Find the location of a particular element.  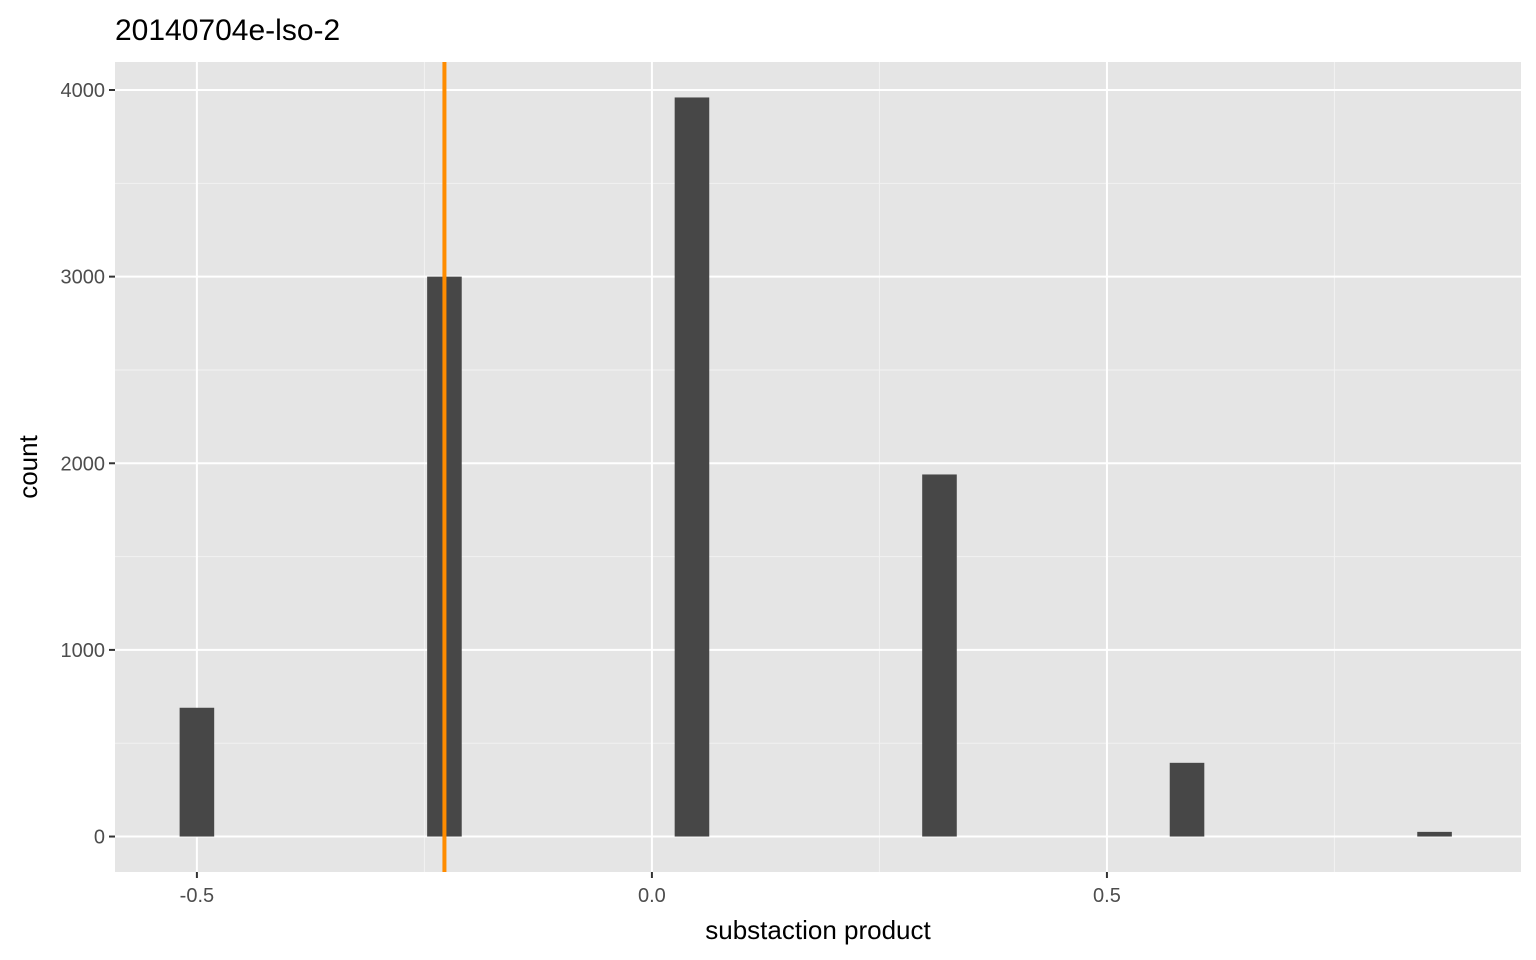

x-tick-label: 0.5 is located at coordinates (1107, 896).